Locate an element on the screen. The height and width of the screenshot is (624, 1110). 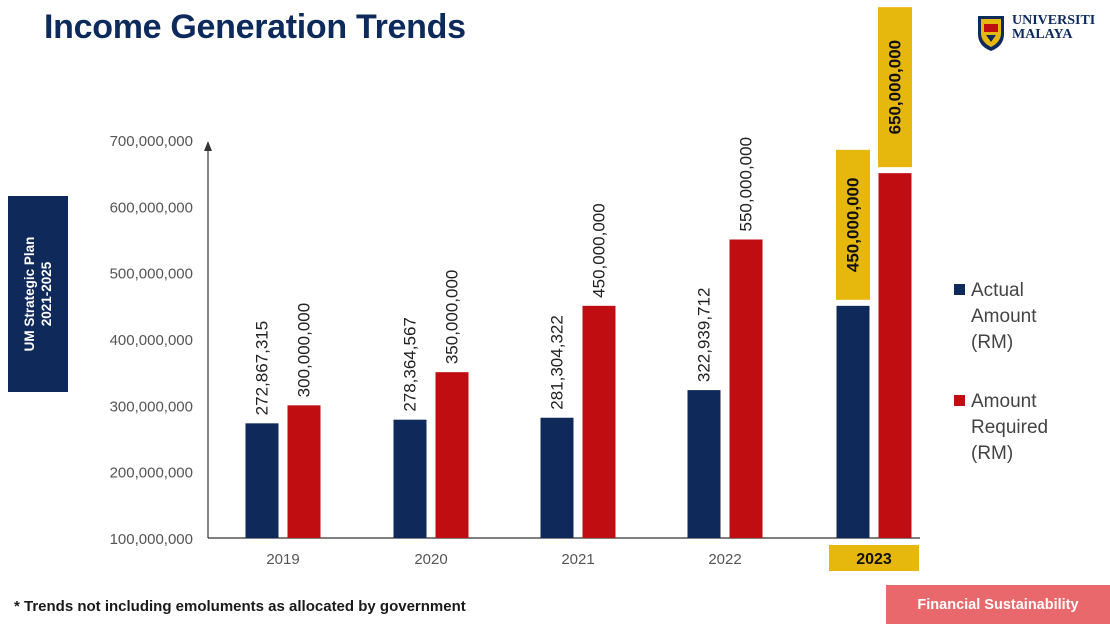
data-label: 322,939,712 is located at coordinates (704, 335).